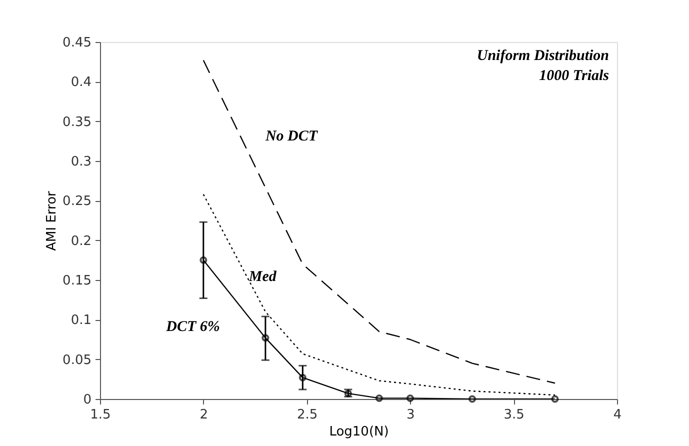 This screenshot has width=689, height=446. I want to click on y-tick-label: 0, so click(87, 400).